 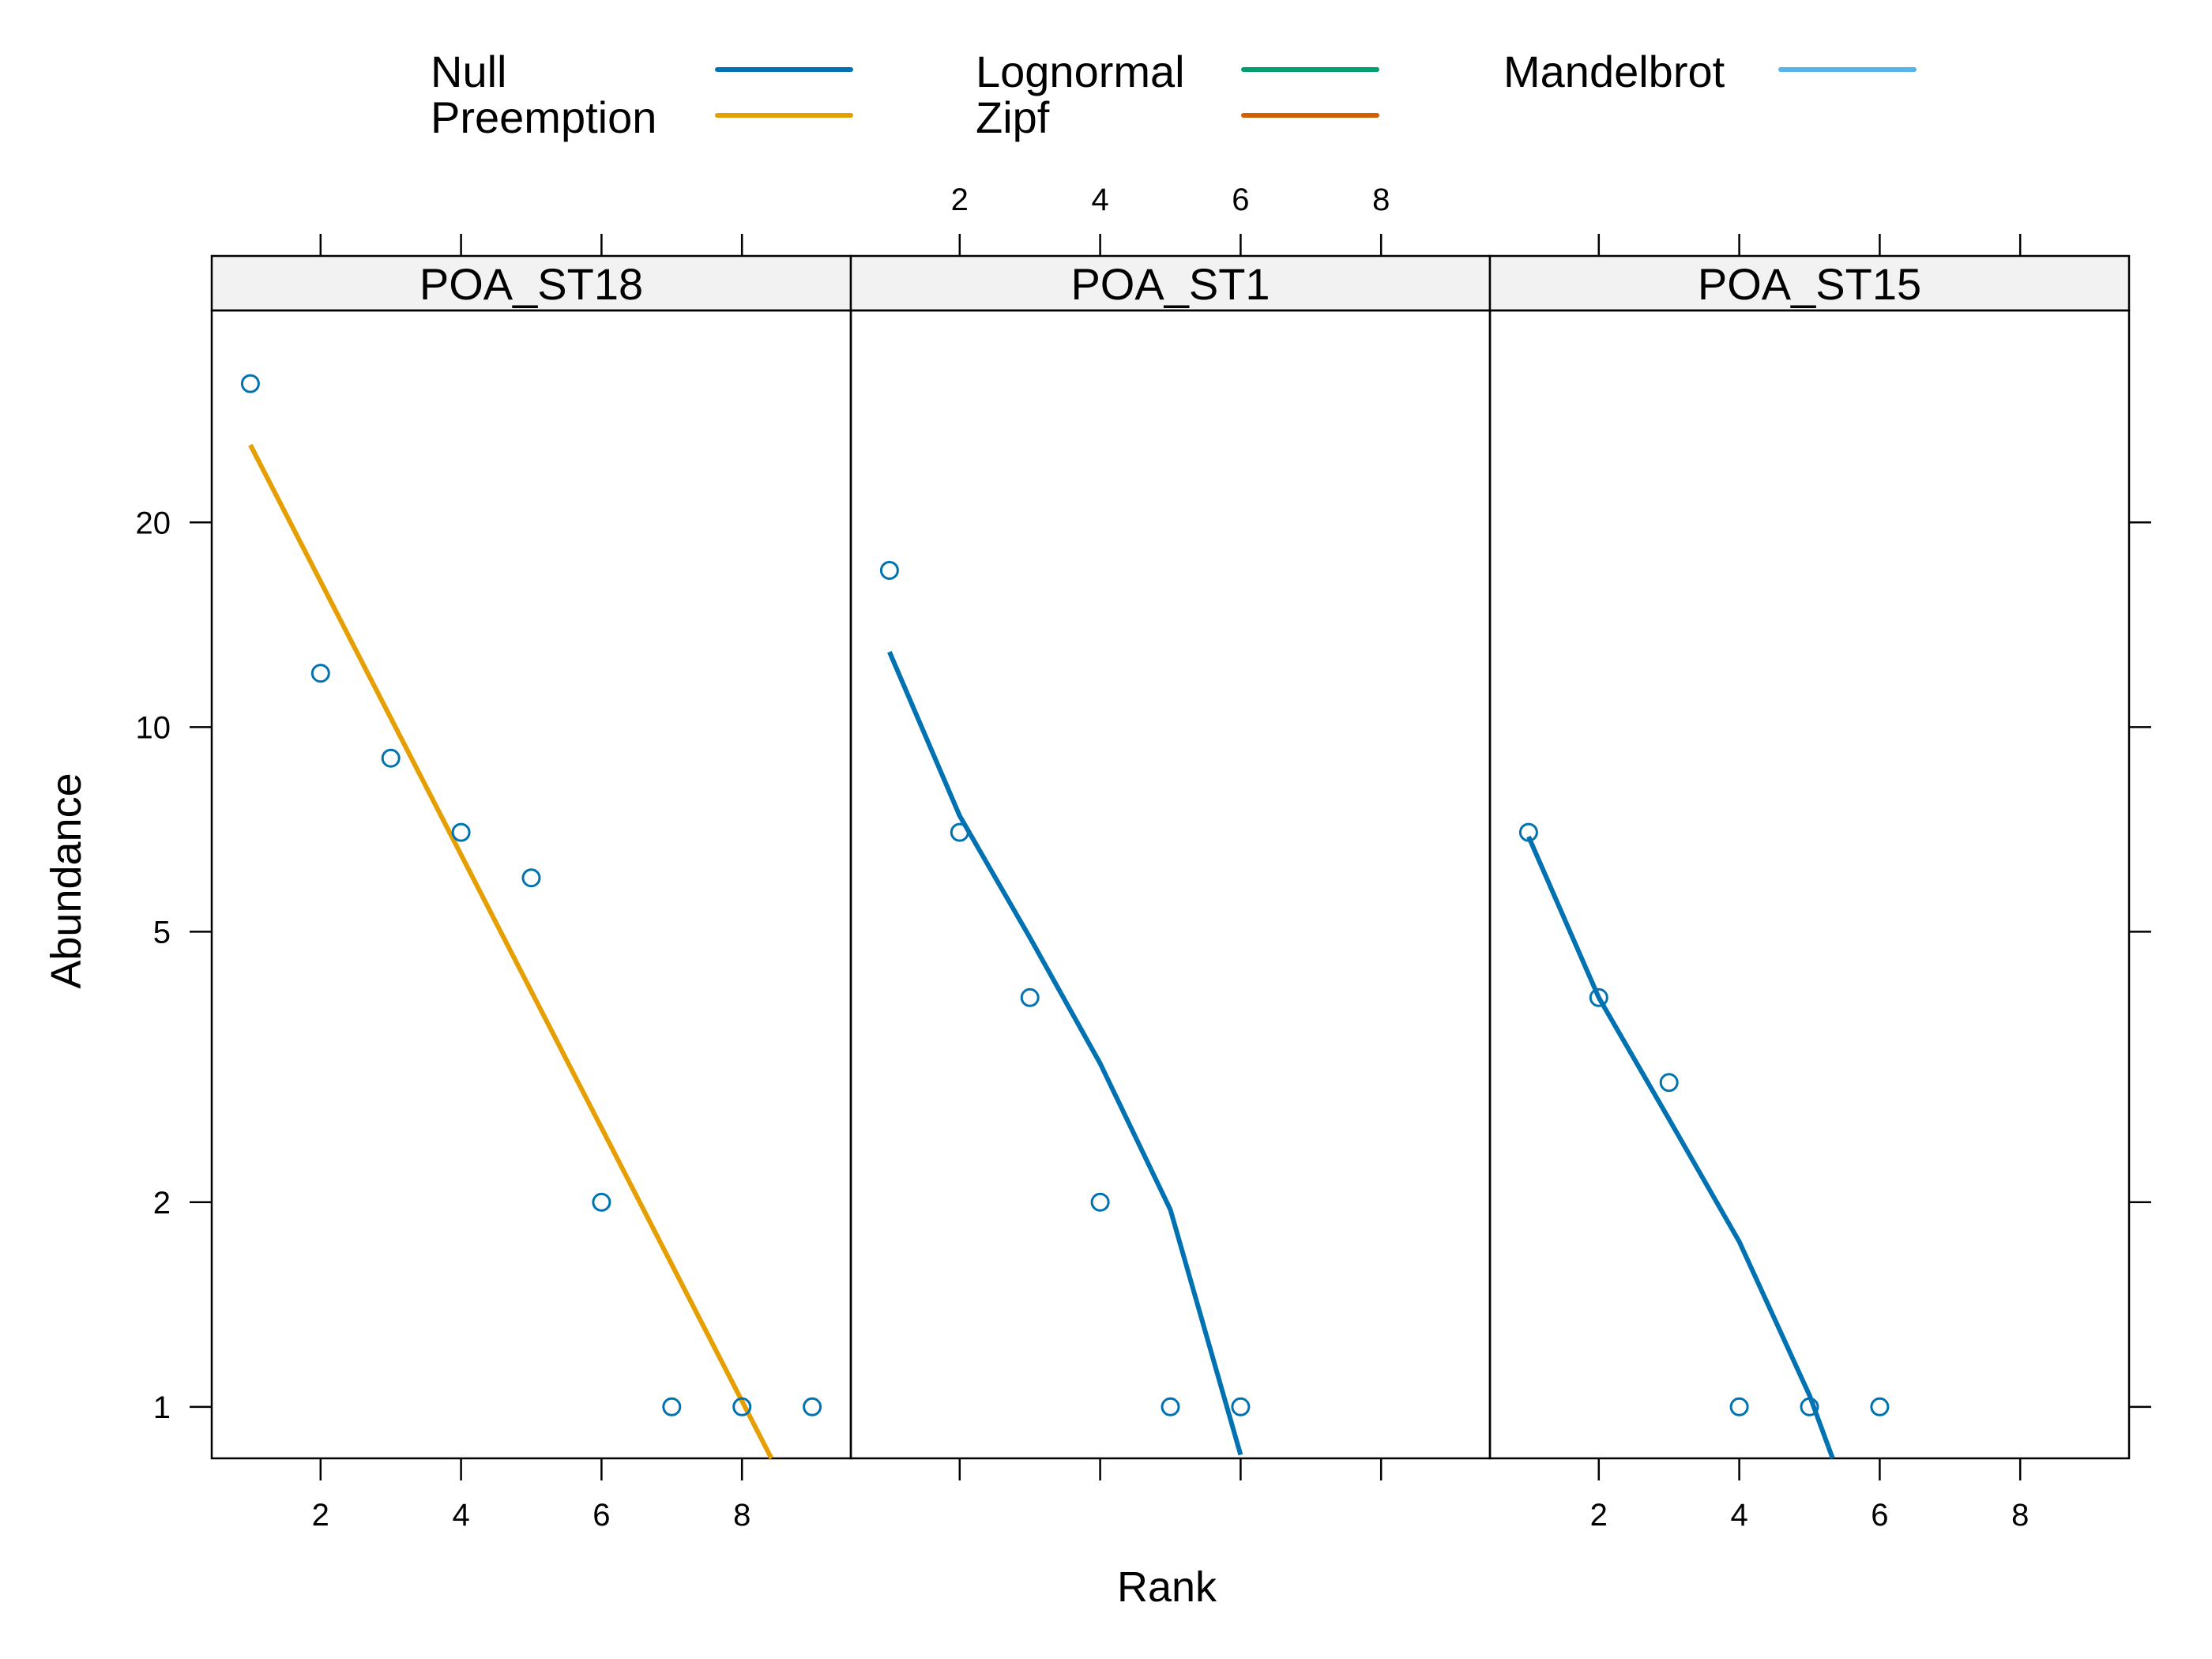 I want to click on x-axis-title: Rank, so click(x=1167, y=1587).